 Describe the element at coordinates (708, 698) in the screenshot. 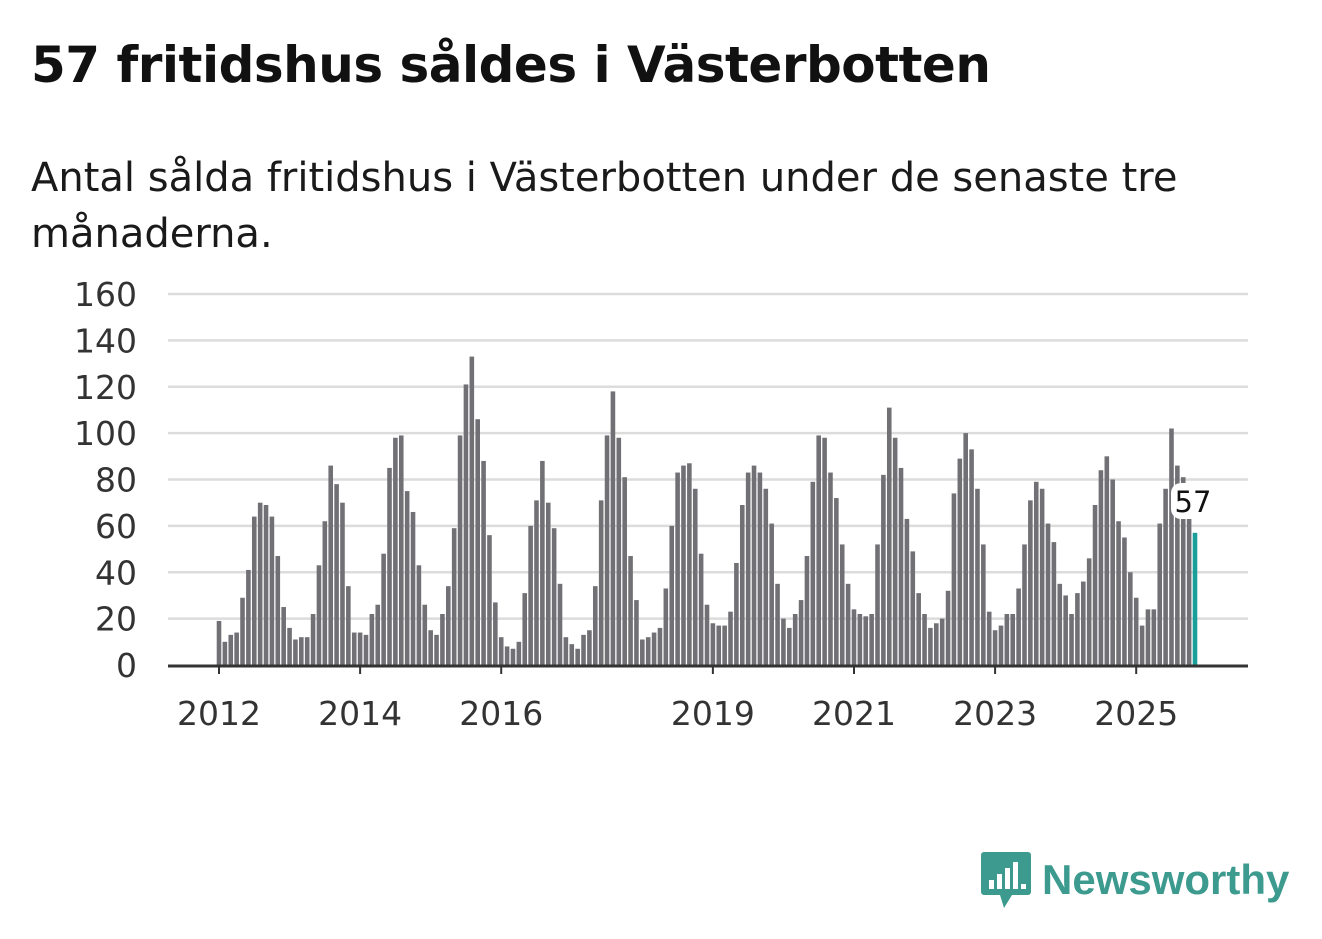

I see `x-axis: 2012 2014 2016 2019 2021 2023 2025` at that location.